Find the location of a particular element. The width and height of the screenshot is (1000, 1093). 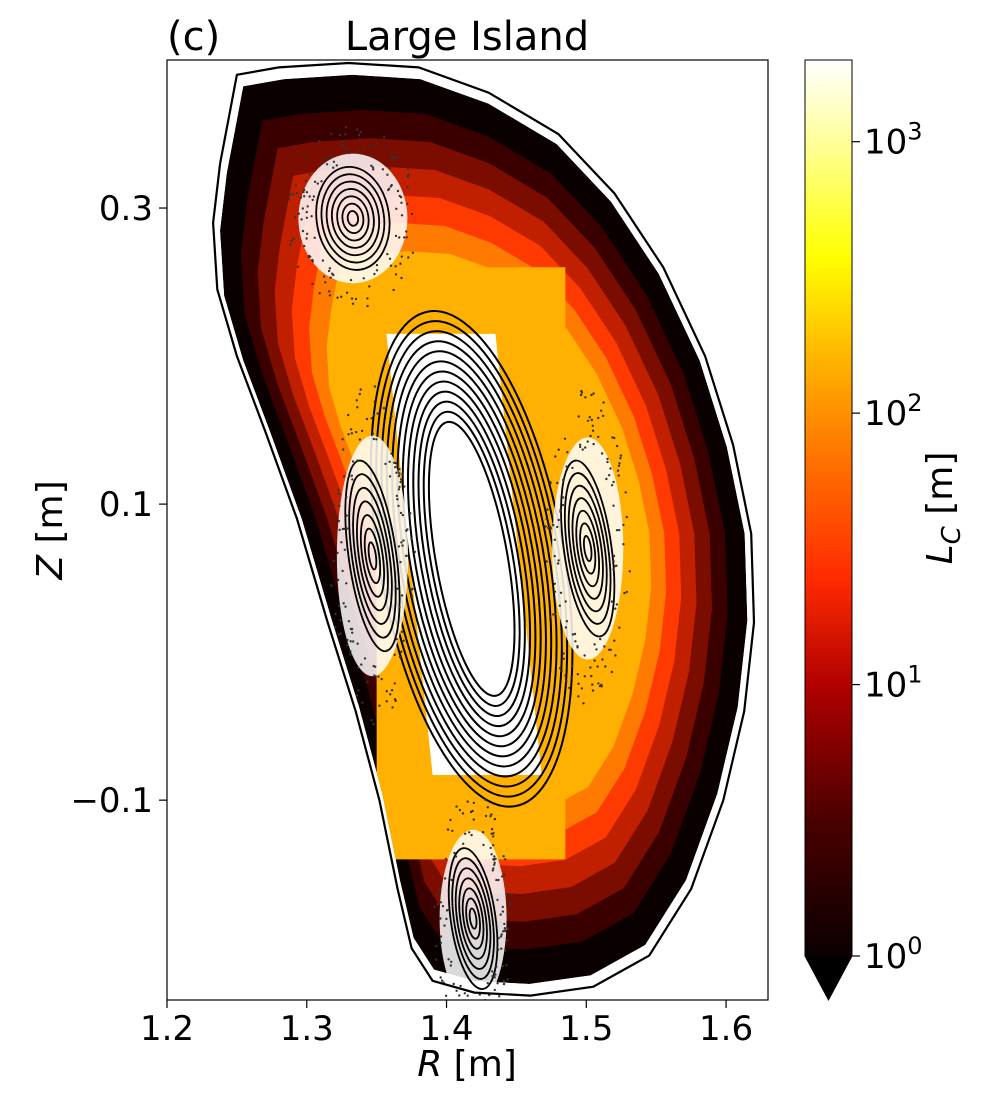

y-tick-label: 0.1 is located at coordinates (126, 505).